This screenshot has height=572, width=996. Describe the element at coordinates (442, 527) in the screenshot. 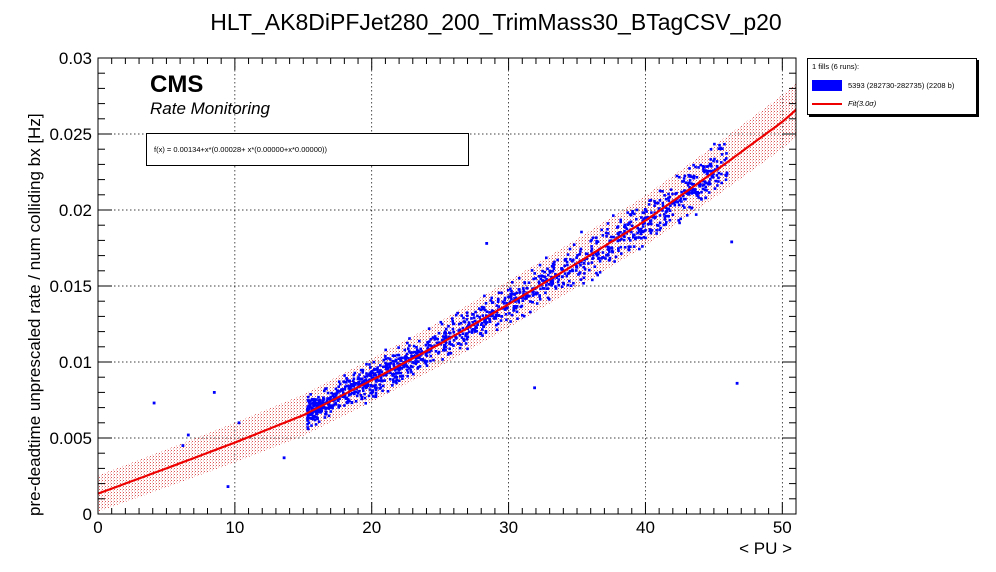

I see `x-tick-labels: 0 10 20 30 40 50` at that location.